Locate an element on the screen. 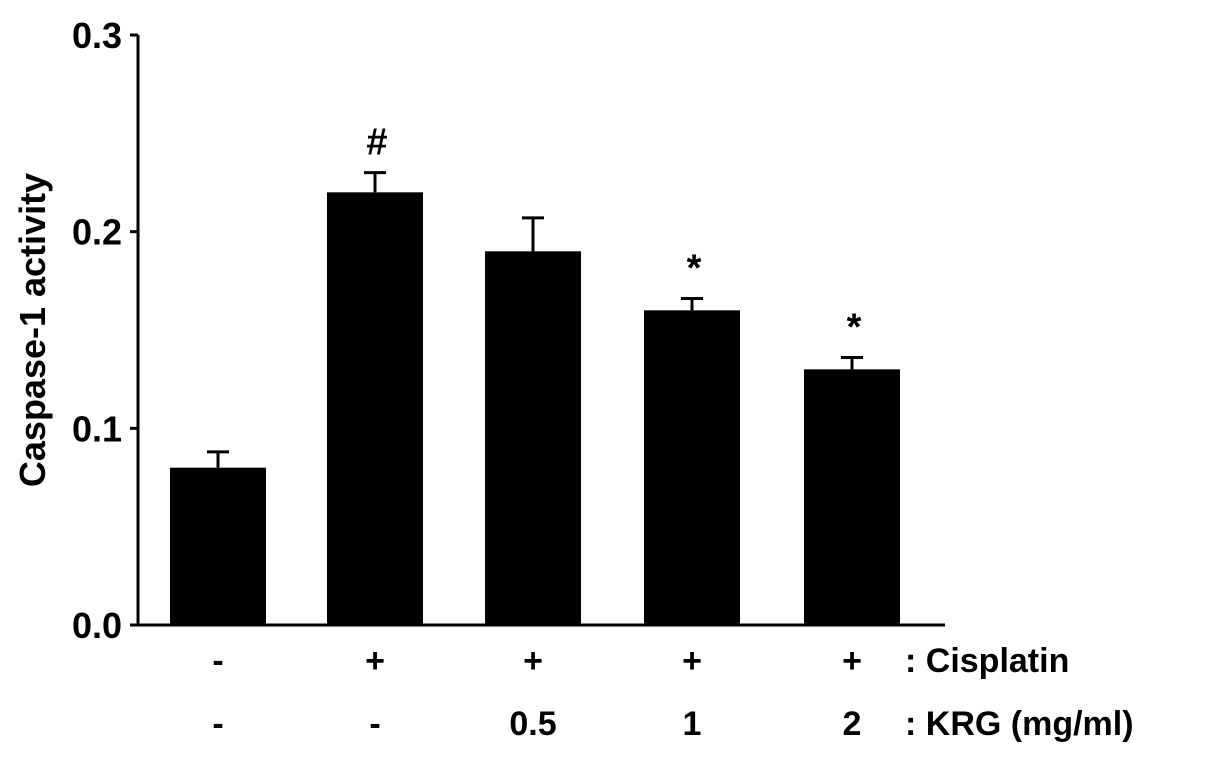 Image resolution: width=1205 pixels, height=772 pixels. annotations: # * * is located at coordinates (613, 235).